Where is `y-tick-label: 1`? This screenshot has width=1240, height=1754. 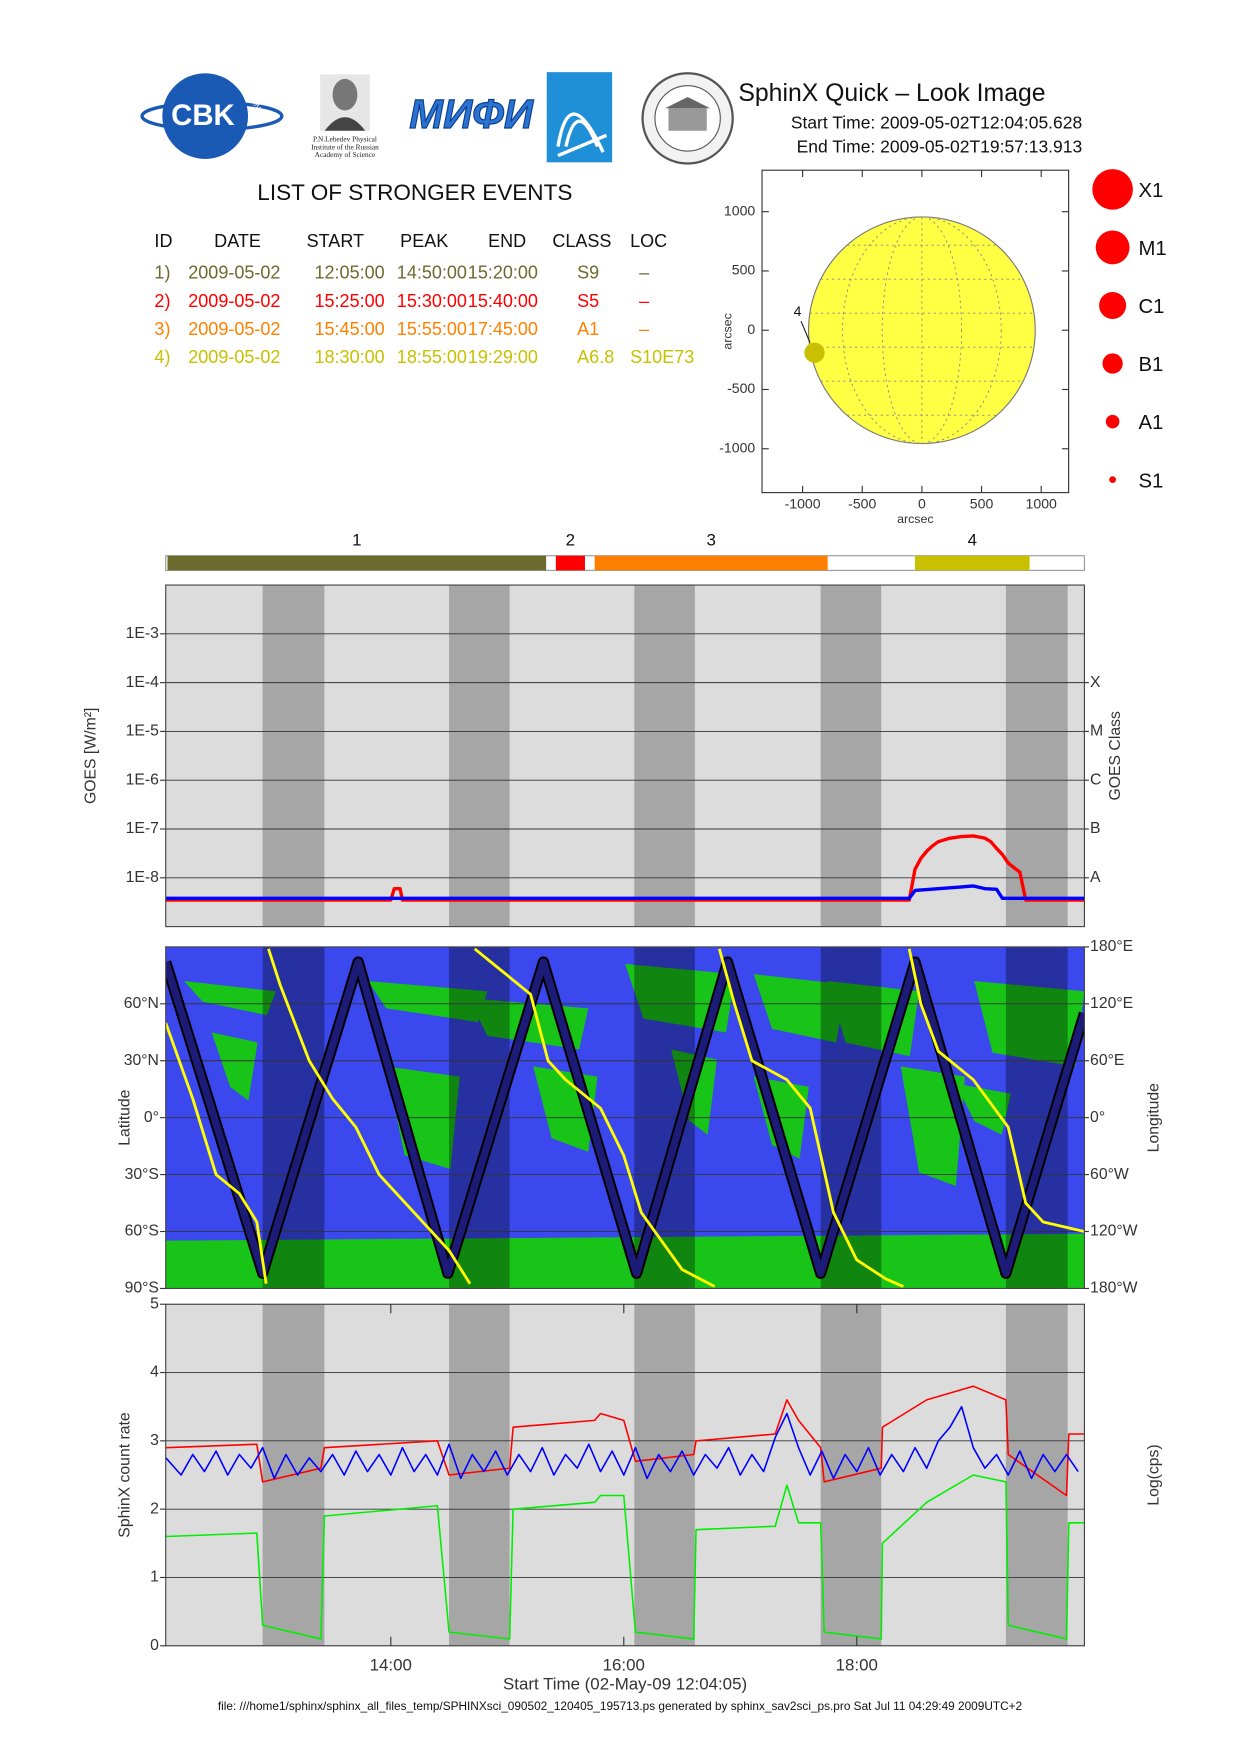
y-tick-label: 1 is located at coordinates (154, 1577).